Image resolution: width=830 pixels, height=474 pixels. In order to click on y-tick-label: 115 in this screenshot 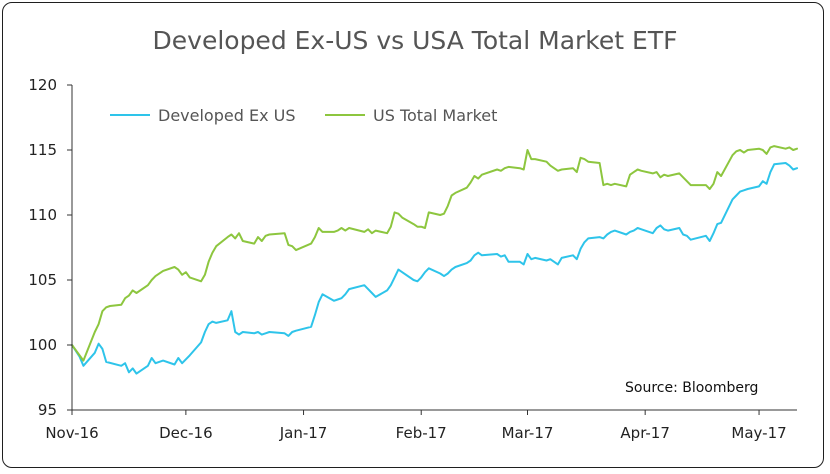, I will do `click(42, 150)`.